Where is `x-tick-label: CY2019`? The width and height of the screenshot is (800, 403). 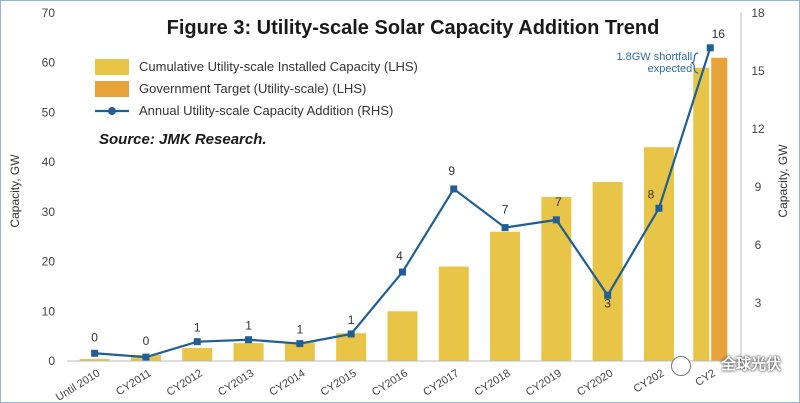
x-tick-label: CY2019 is located at coordinates (544, 382).